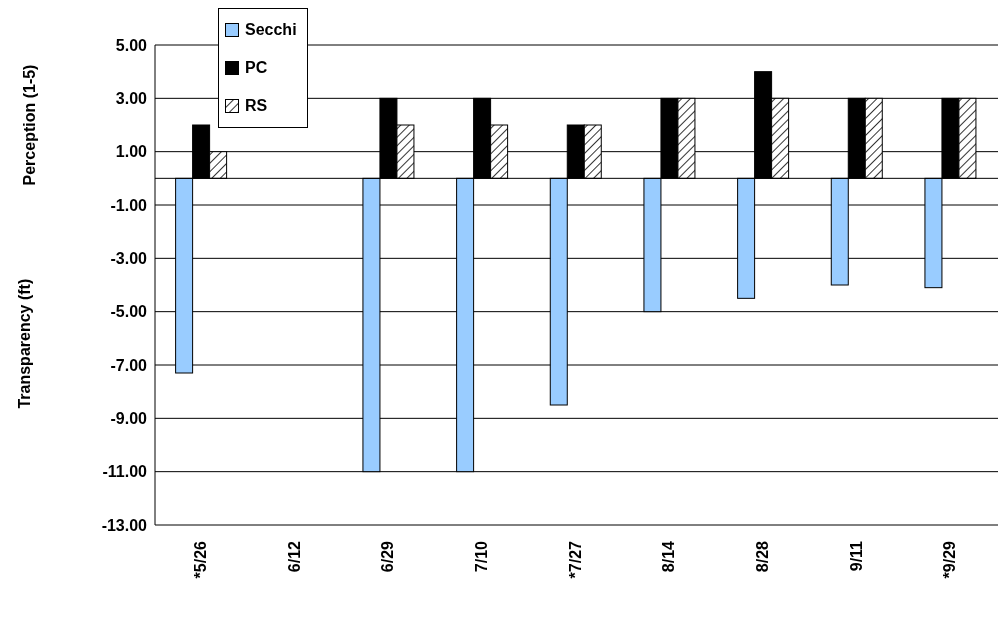 Image resolution: width=1003 pixels, height=620 pixels. I want to click on y-tick-label: -11.00, so click(125, 472).